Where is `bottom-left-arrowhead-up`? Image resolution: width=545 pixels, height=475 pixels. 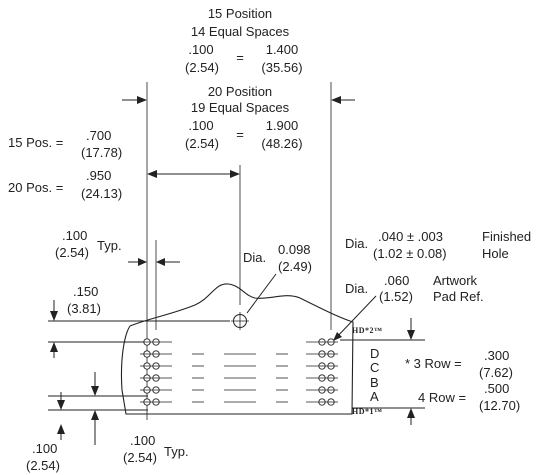 bottom-left-arrowhead-up is located at coordinates (61, 429).